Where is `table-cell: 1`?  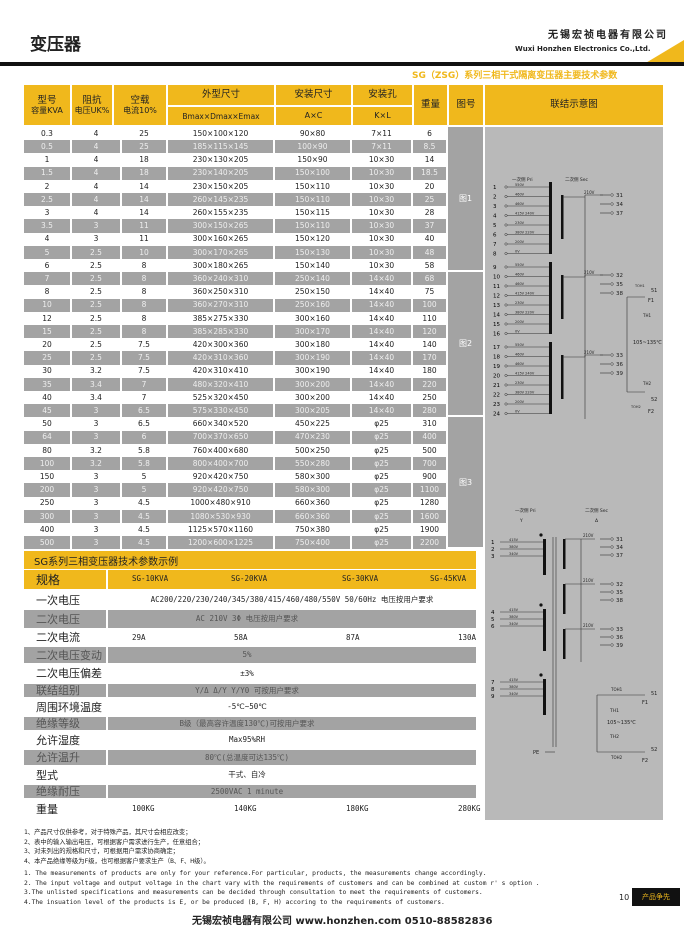
table-cell: 1 is located at coordinates (48, 160).